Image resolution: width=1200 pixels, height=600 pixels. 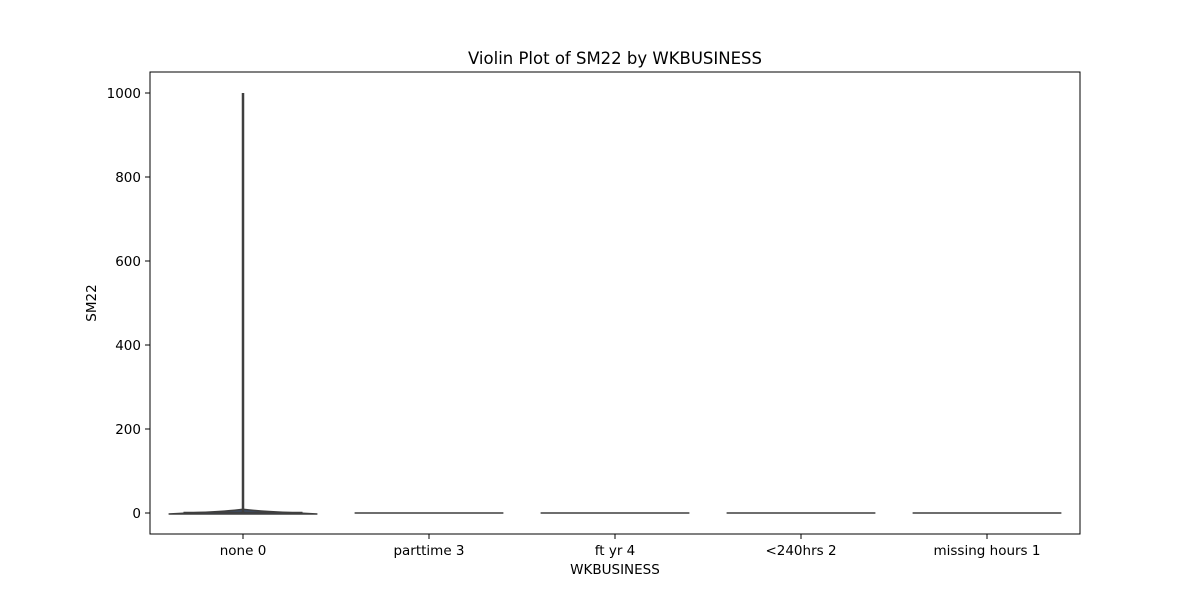 I want to click on x-tick-label: none 0, so click(x=243, y=551).